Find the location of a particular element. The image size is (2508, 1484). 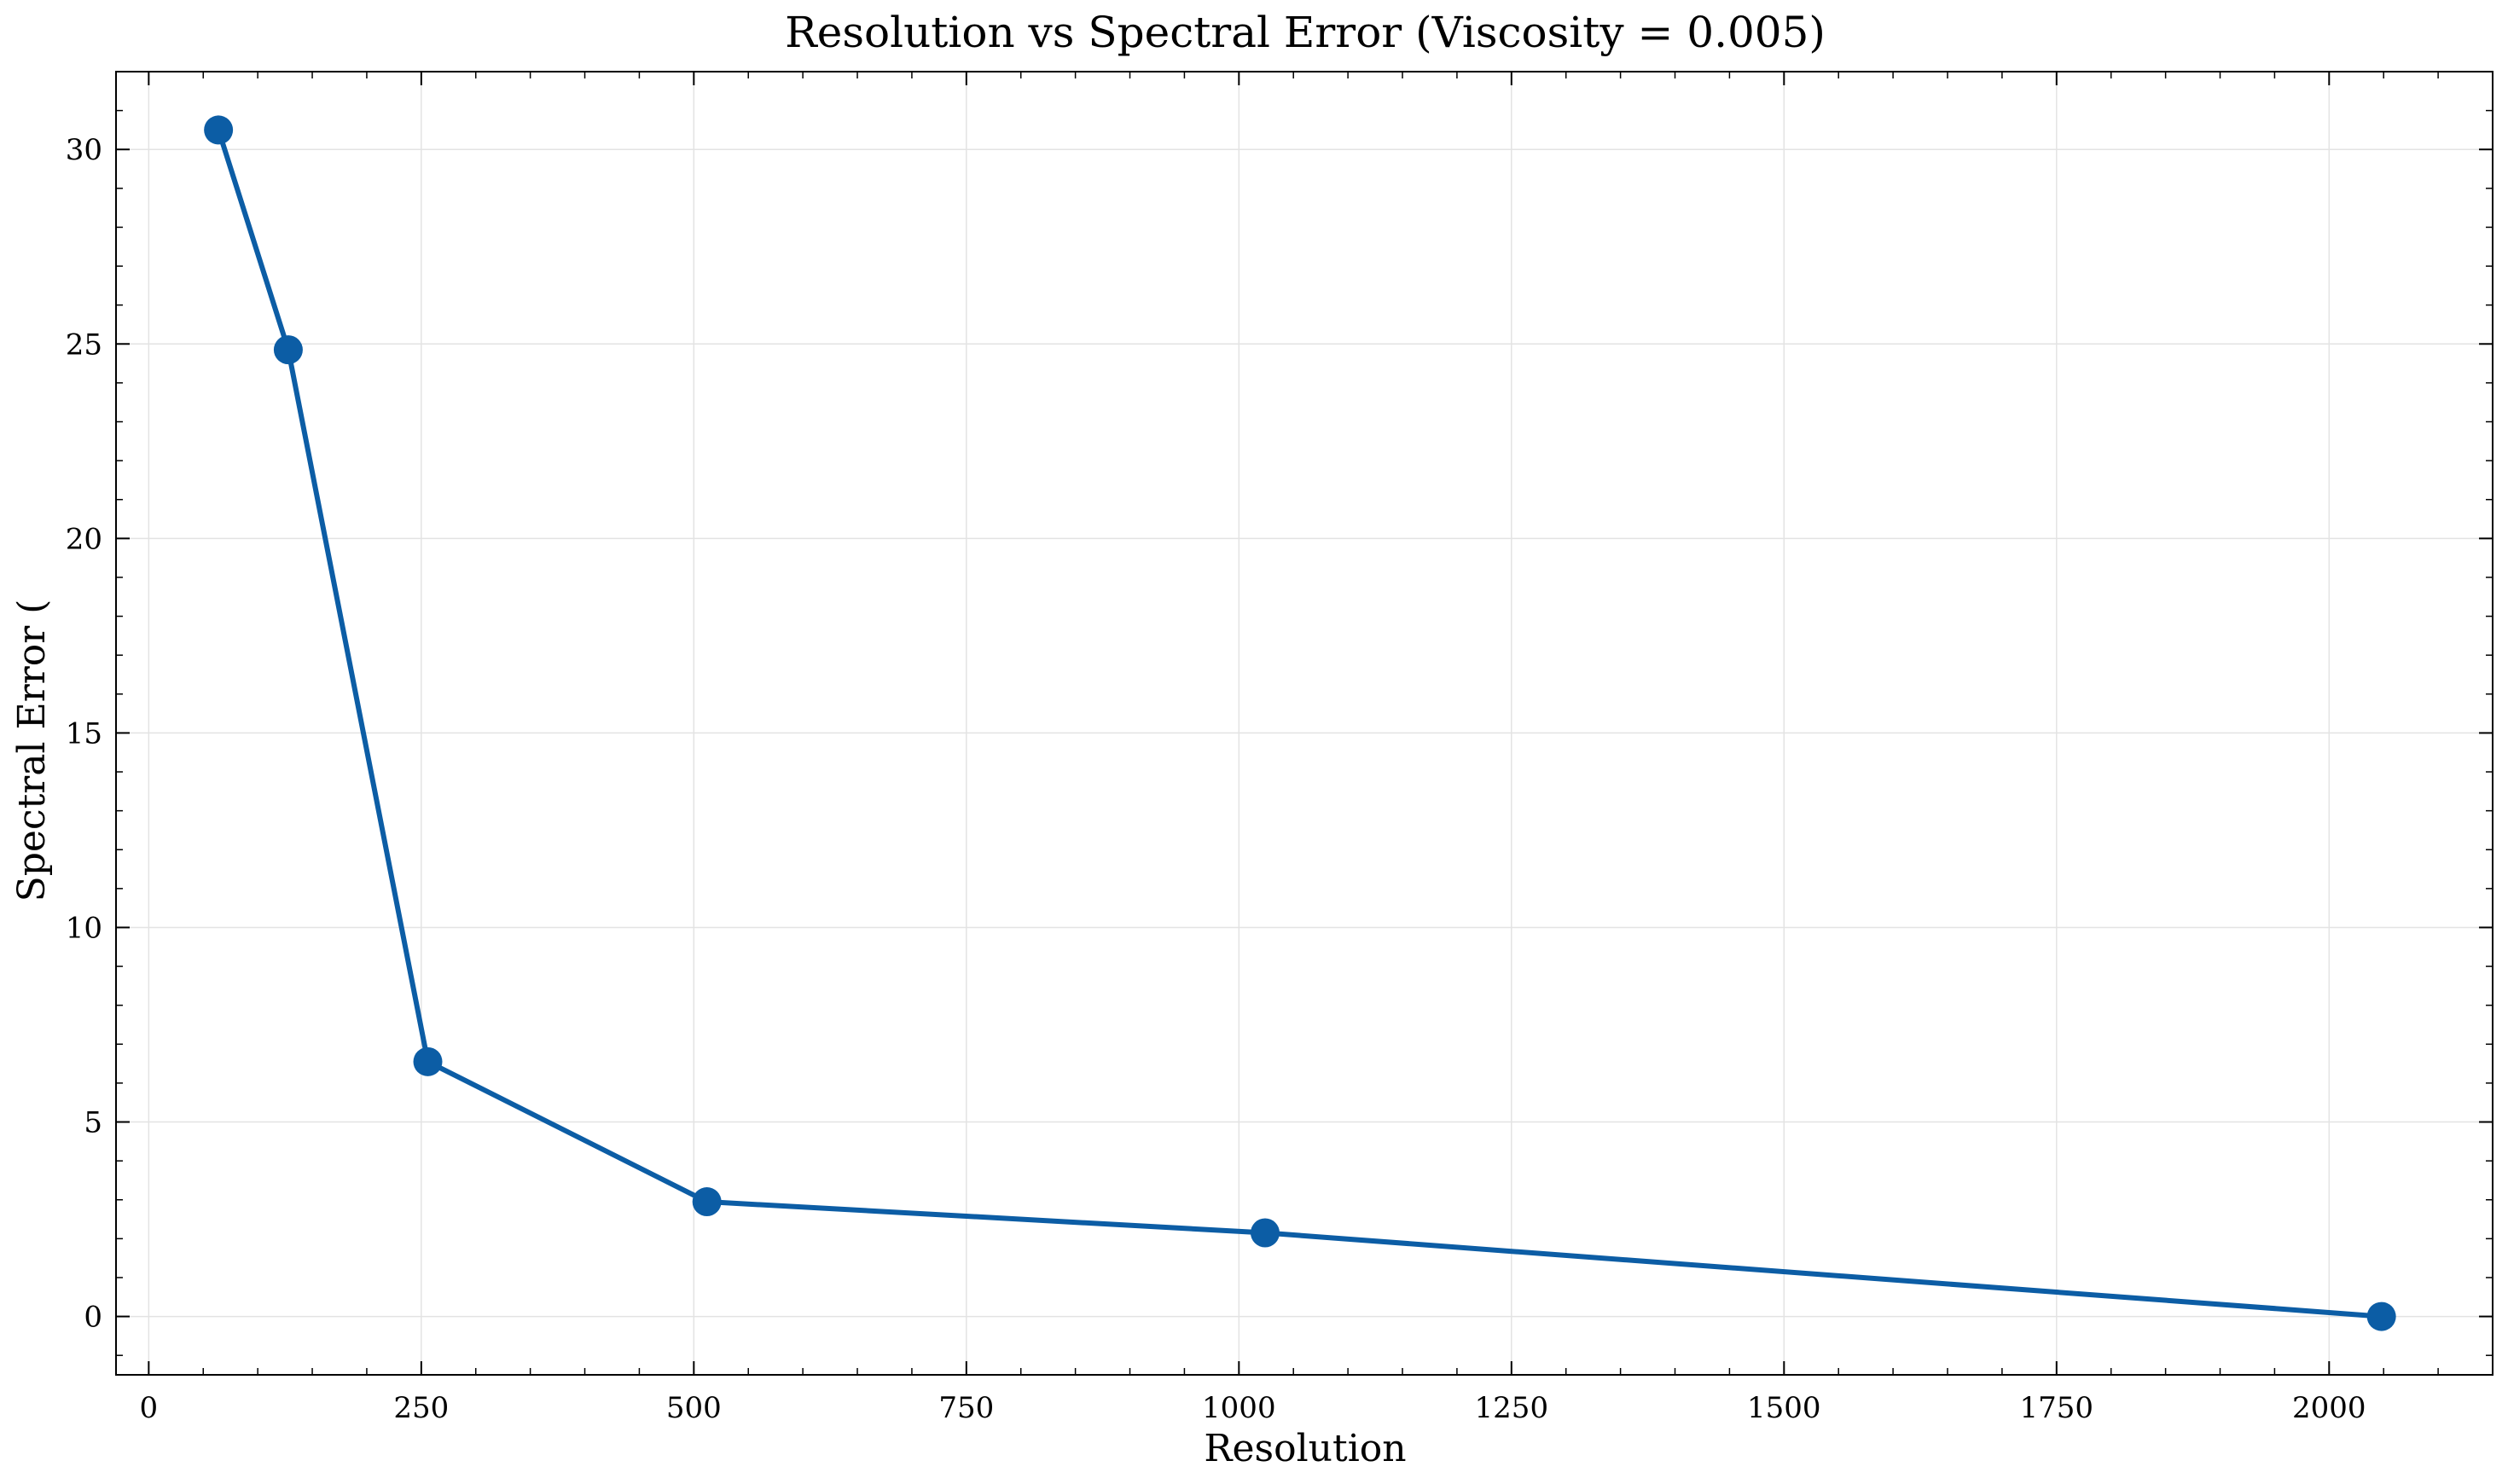

y-tick-label: 0 is located at coordinates (93, 1318).